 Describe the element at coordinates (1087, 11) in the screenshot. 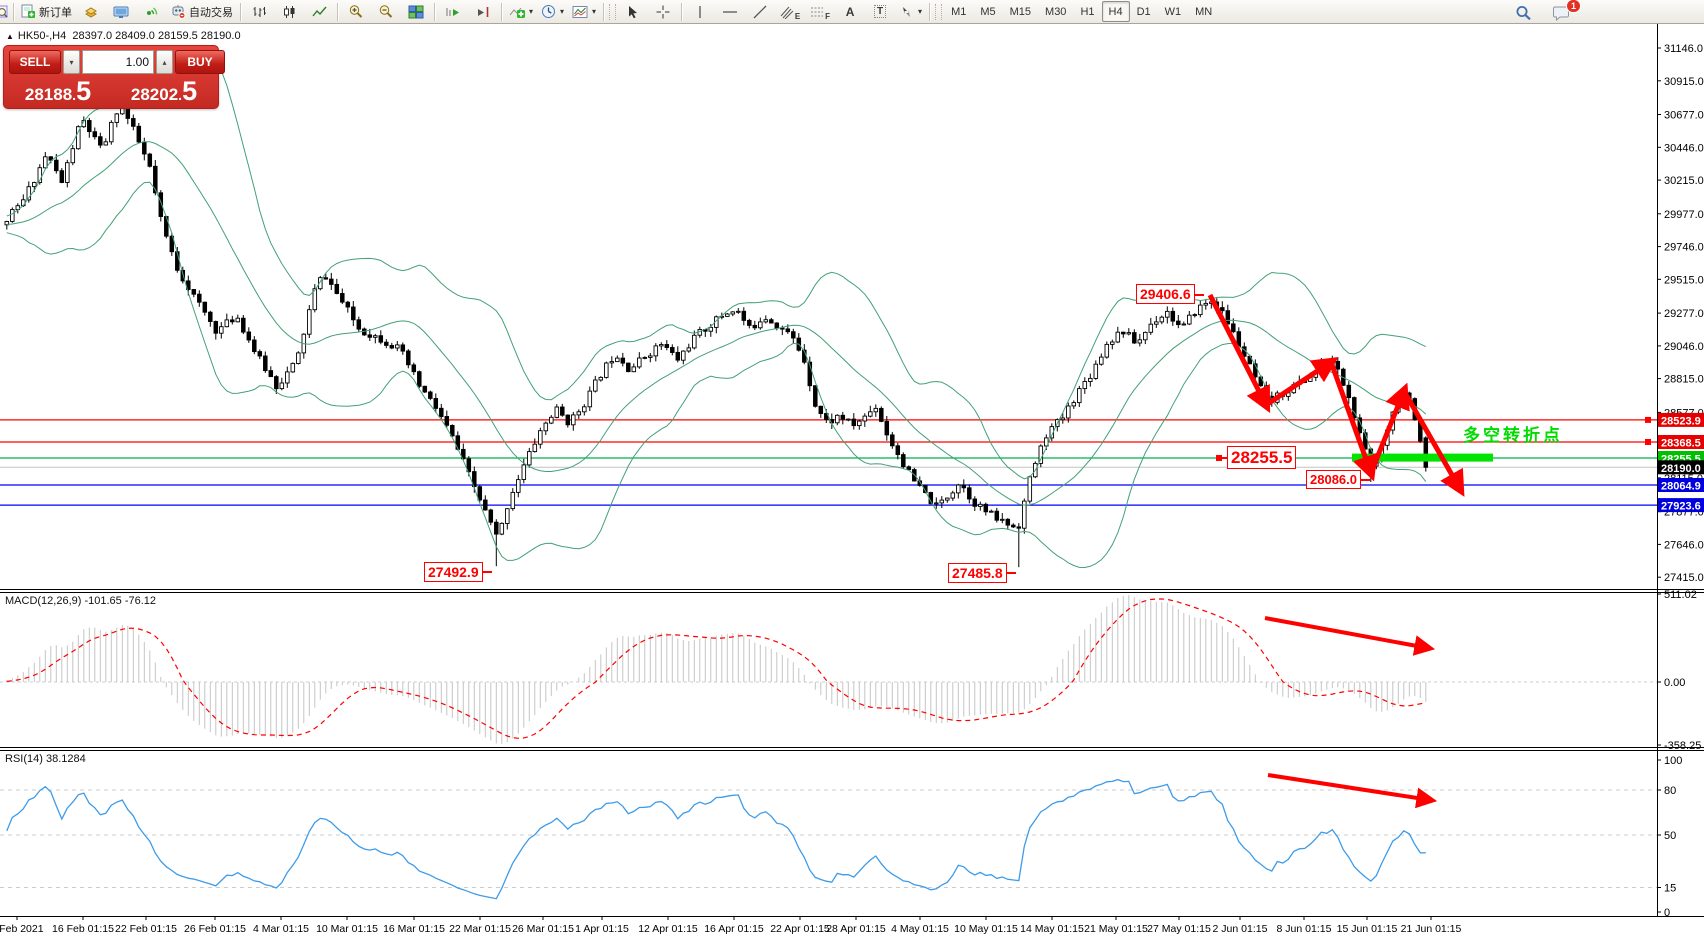

I see `timeframe-H1: H1` at that location.